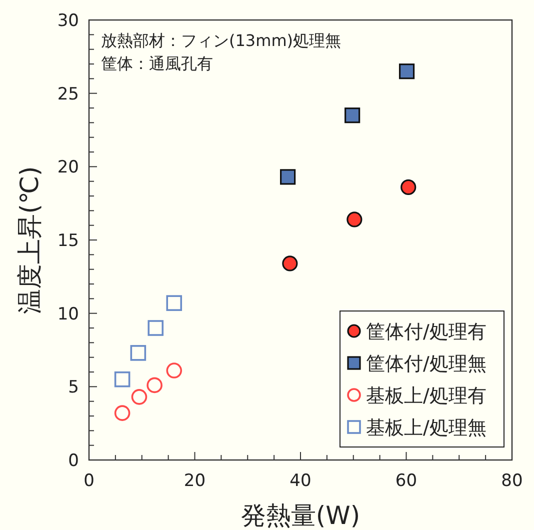 This screenshot has width=534, height=530. What do you see at coordinates (68, 241) in the screenshot?
I see `y-tick-label: 15` at bounding box center [68, 241].